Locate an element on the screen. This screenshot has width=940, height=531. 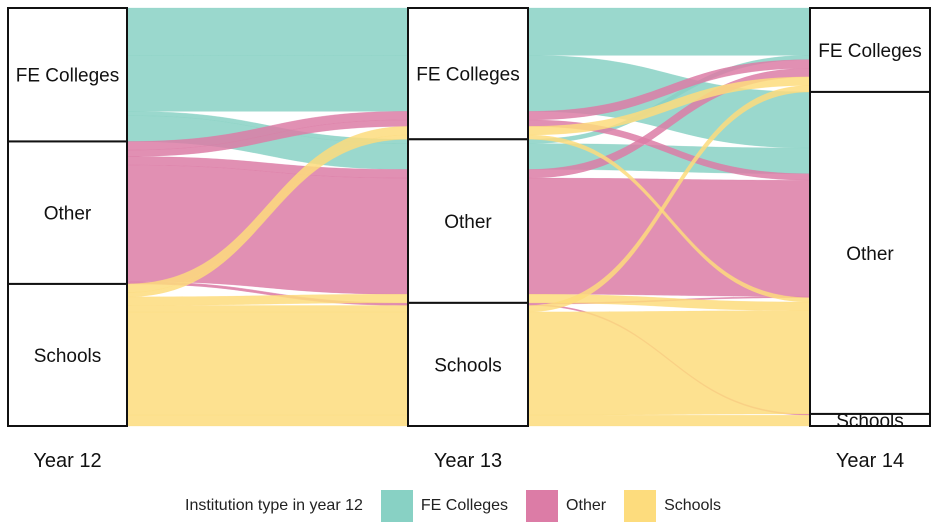
flow-other-y12-to-y13 is located at coordinates (267, 229).